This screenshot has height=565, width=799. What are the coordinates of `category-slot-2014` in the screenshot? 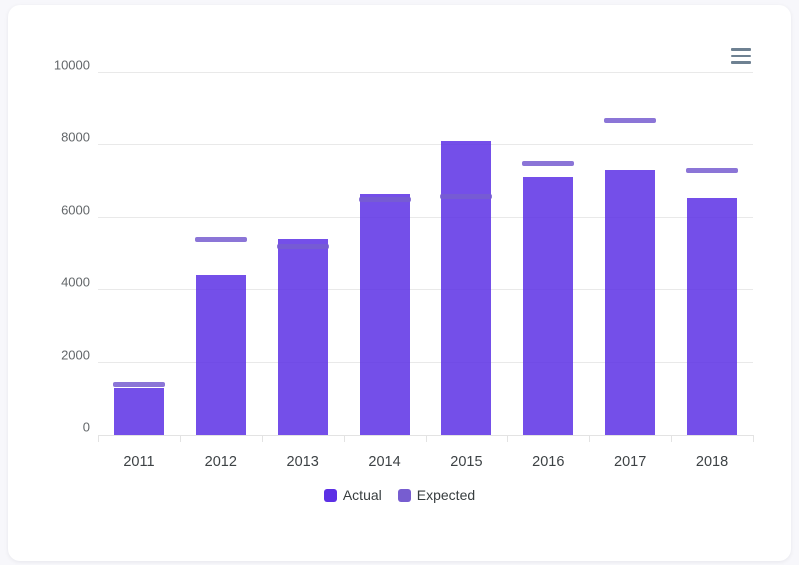 It's located at (385, 254).